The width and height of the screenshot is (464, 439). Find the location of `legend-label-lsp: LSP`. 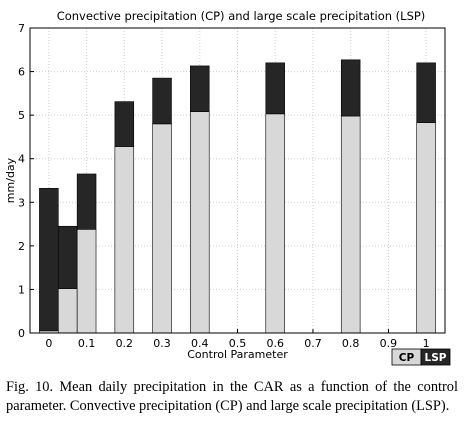

legend-label-lsp: LSP is located at coordinates (436, 358).